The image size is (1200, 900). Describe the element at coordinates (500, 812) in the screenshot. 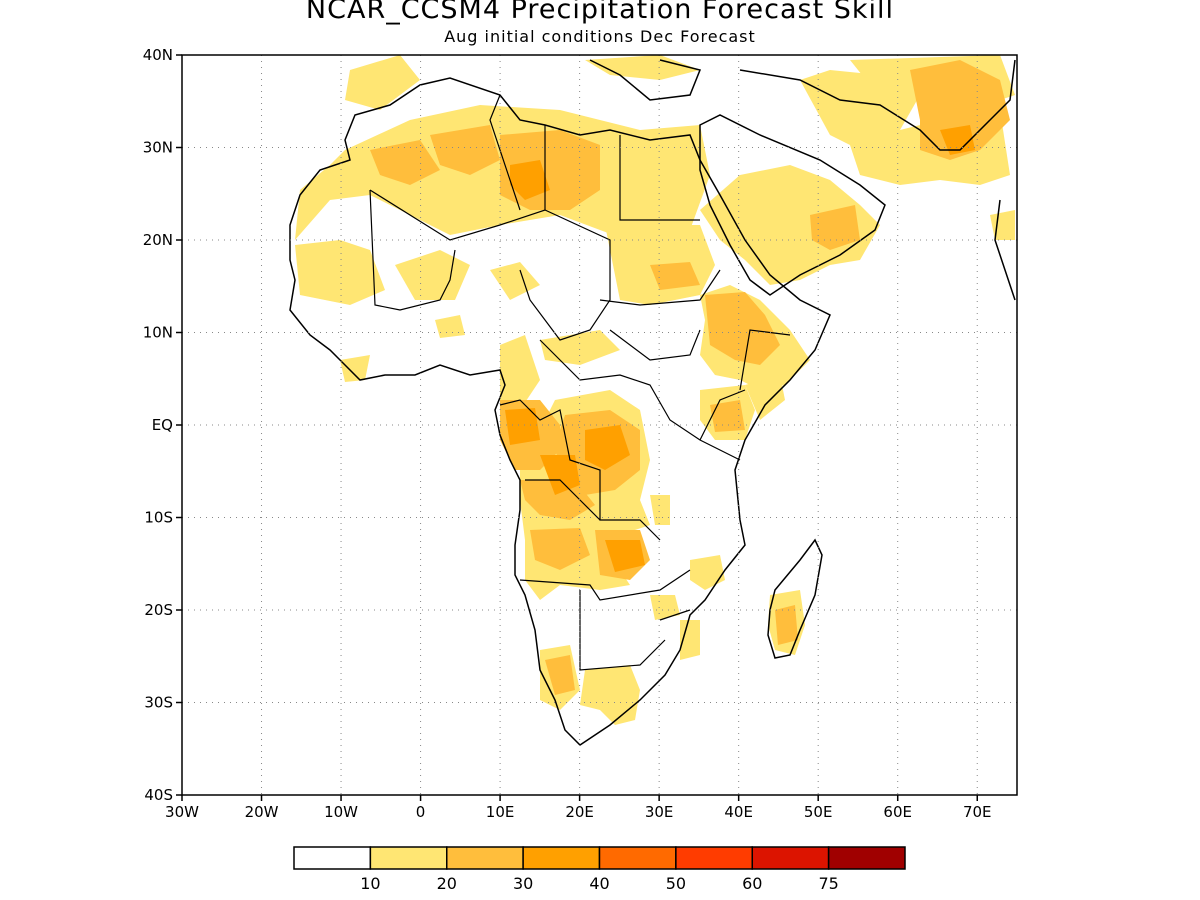

I see `lon-tick-label: 10E` at that location.